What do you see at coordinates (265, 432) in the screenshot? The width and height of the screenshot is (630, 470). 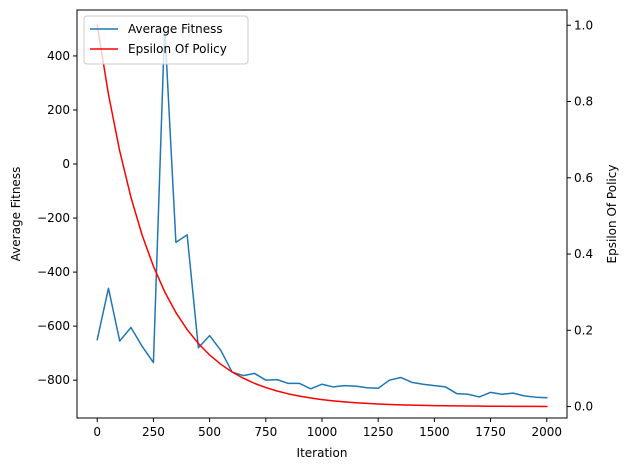 I see `x-tick-label: 750` at bounding box center [265, 432].